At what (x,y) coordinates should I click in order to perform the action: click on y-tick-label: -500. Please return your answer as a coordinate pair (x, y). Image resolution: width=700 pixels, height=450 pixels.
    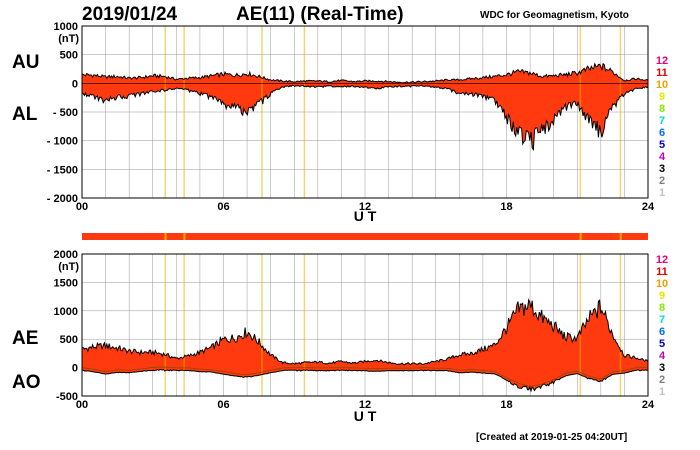
    Looking at the image, I should click on (67, 397).